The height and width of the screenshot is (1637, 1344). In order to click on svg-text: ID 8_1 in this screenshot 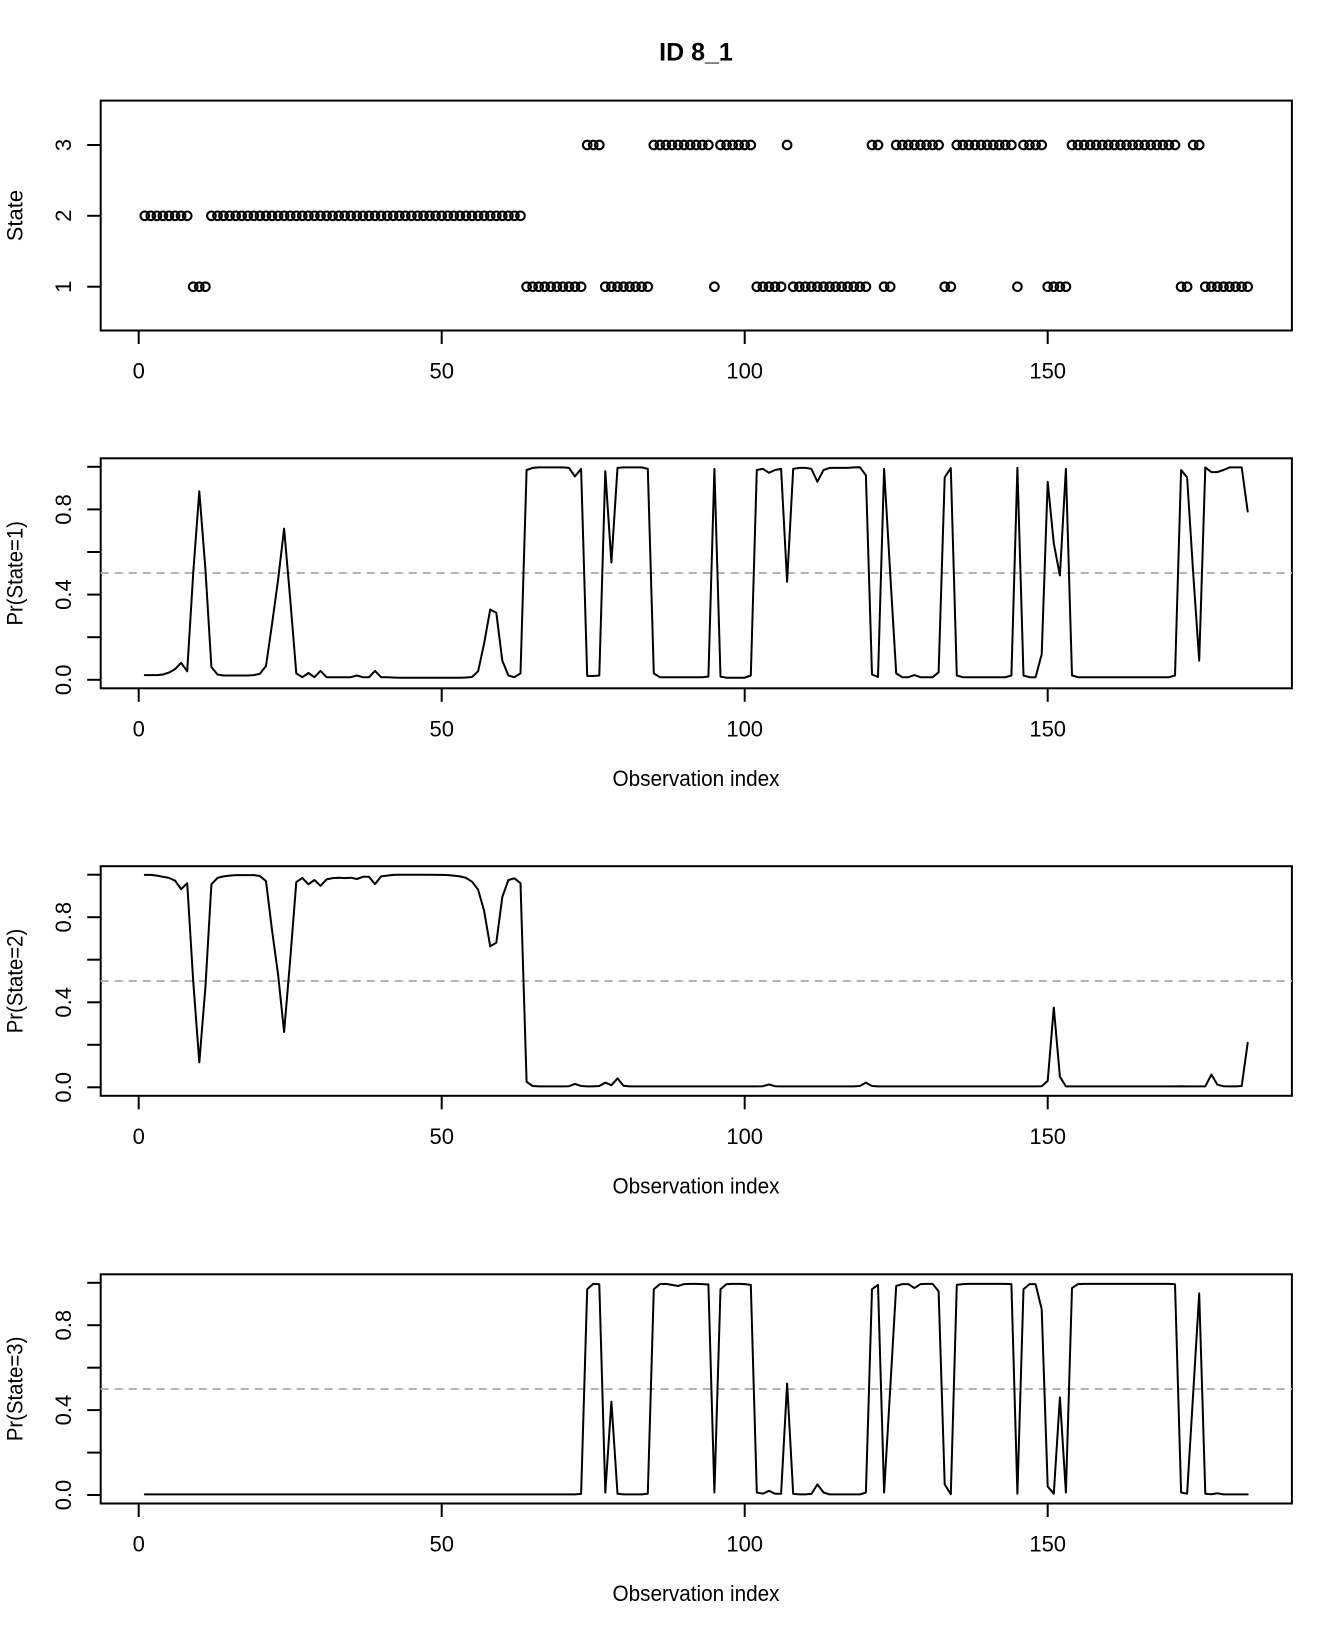, I will do `click(696, 53)`.